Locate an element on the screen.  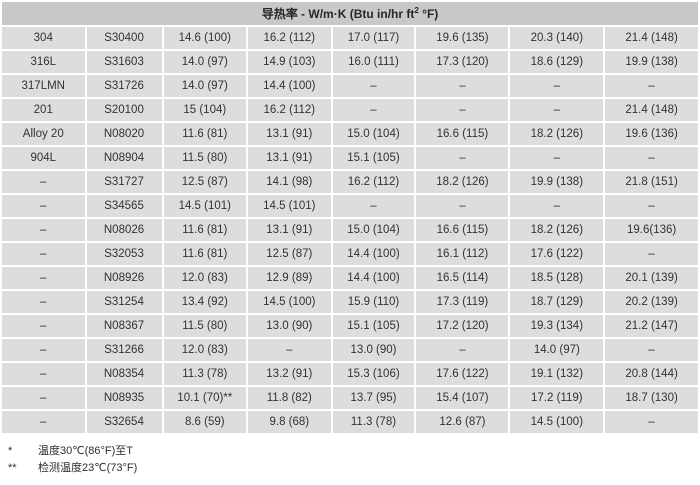
conductivity-value-cell: 16.6 (115) is located at coordinates (462, 230).